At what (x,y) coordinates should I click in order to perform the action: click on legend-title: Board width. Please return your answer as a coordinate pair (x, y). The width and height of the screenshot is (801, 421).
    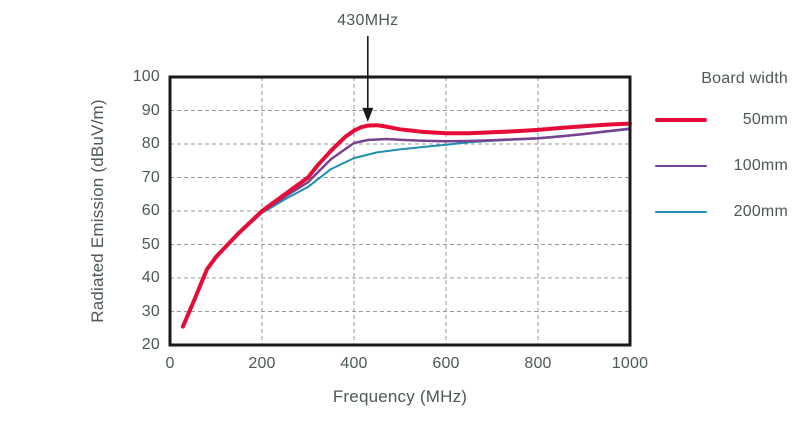
    Looking at the image, I should click on (744, 78).